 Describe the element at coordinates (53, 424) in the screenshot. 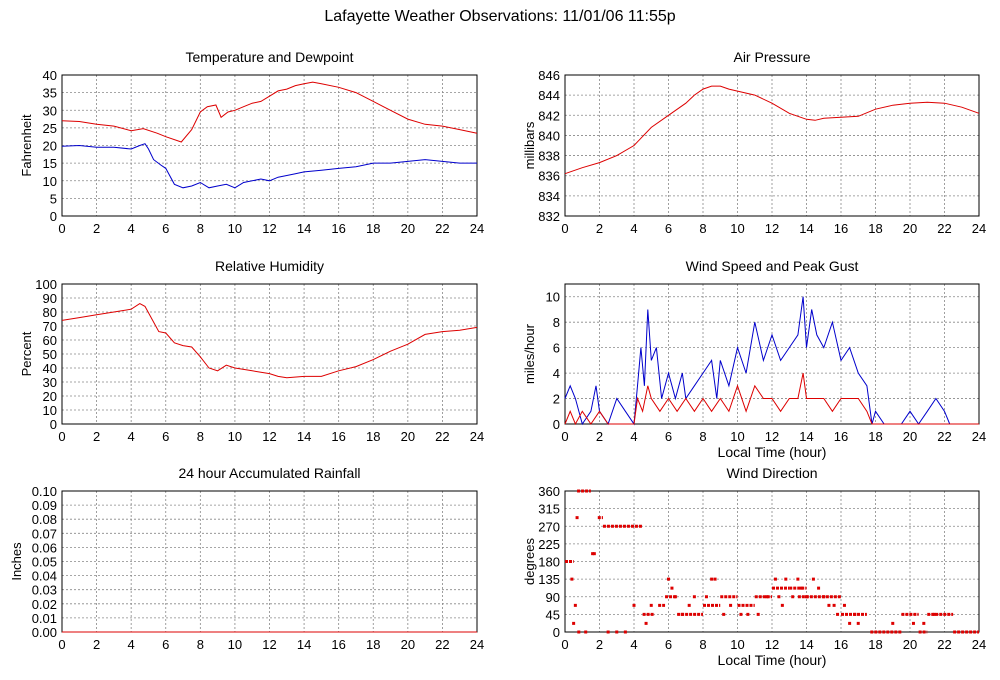

I see `humidity-y-tick-label: 0` at that location.